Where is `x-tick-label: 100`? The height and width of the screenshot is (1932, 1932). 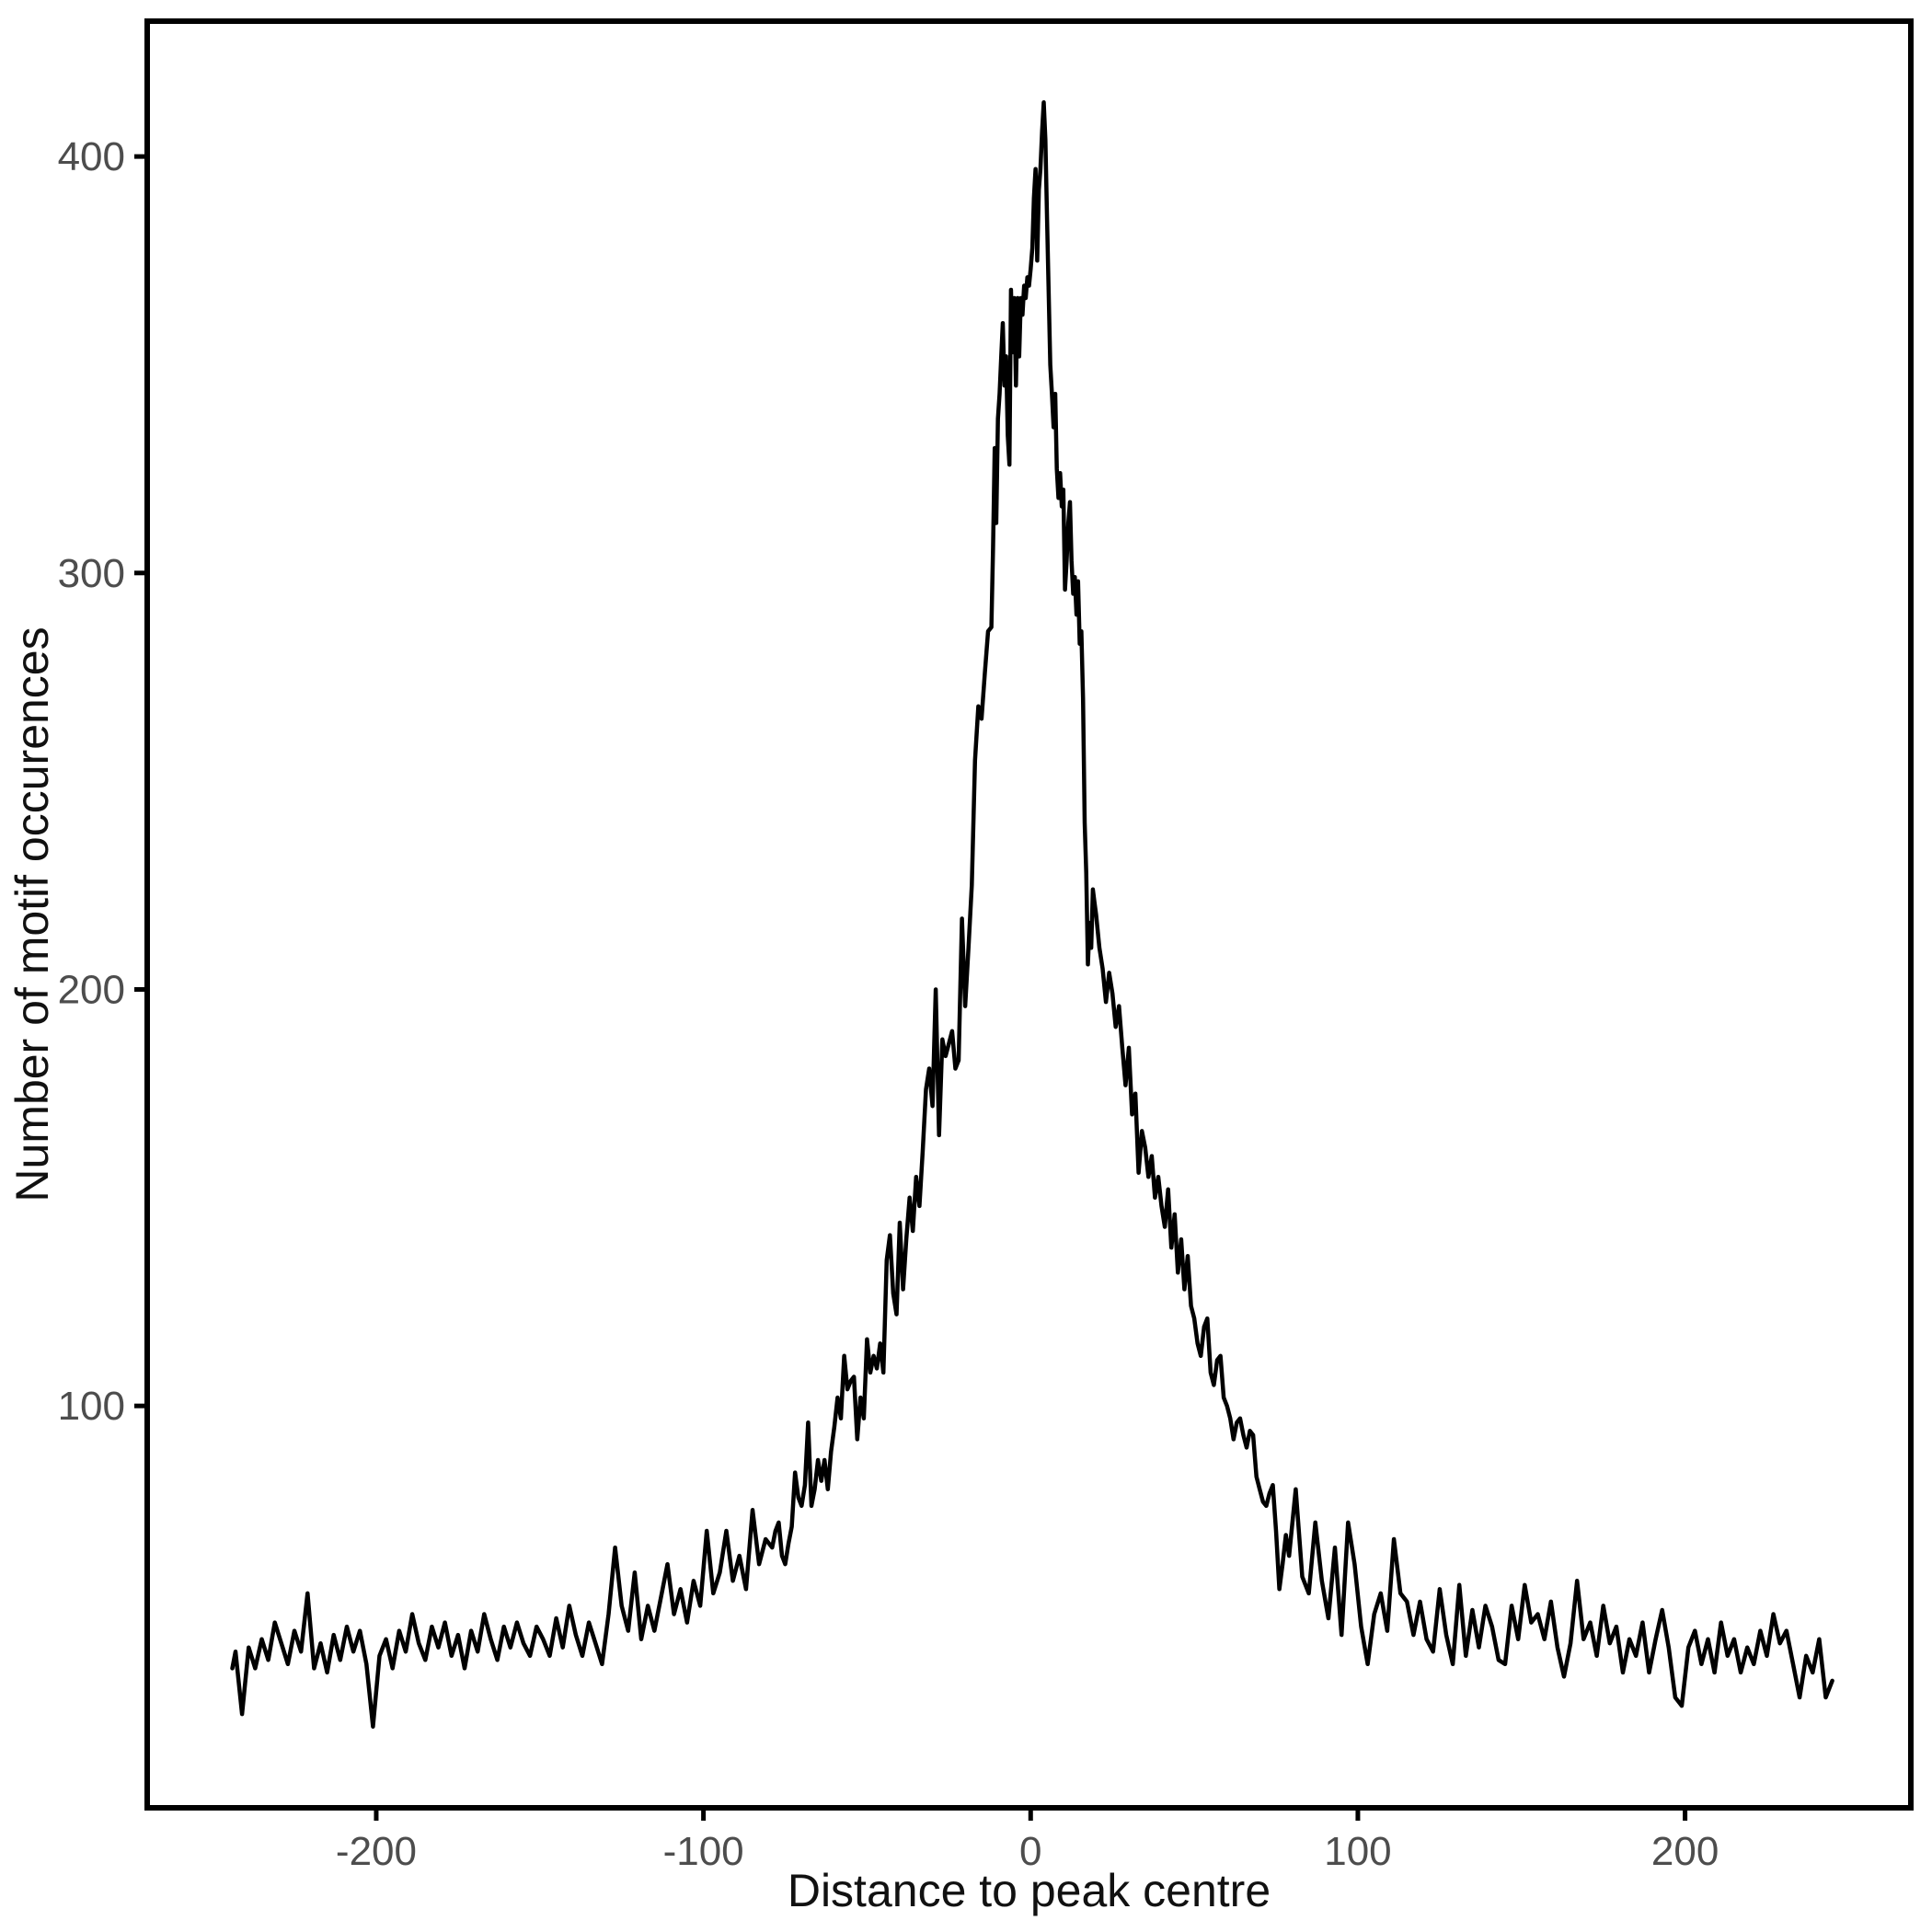
x-tick-label: 100 is located at coordinates (1357, 1851).